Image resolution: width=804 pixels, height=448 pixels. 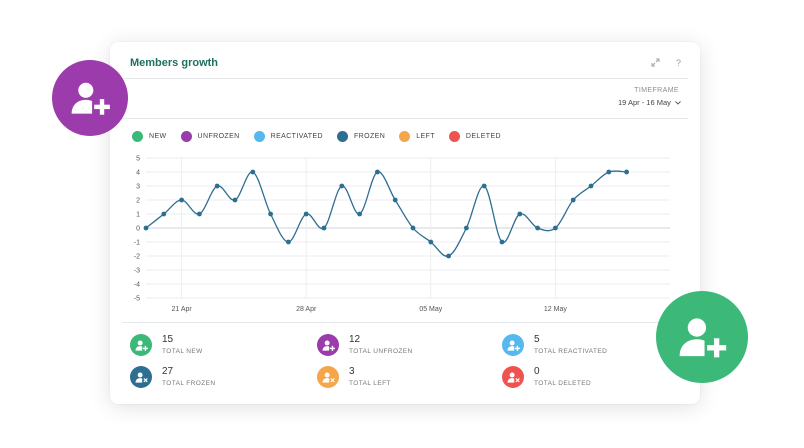 I want to click on y-tick-label: 2, so click(x=138, y=201).